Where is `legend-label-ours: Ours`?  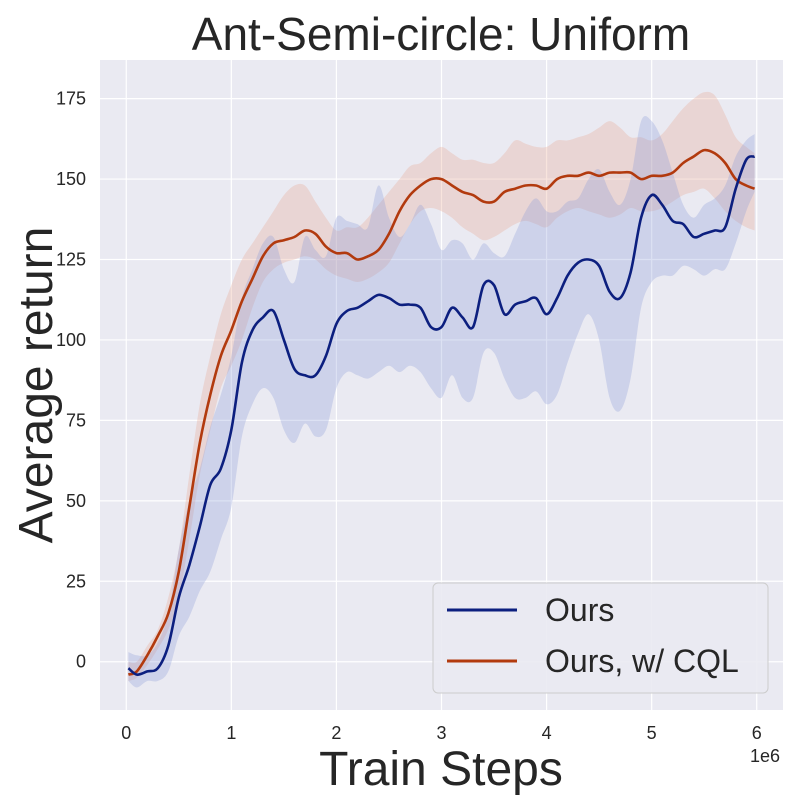 legend-label-ours: Ours is located at coordinates (579, 610).